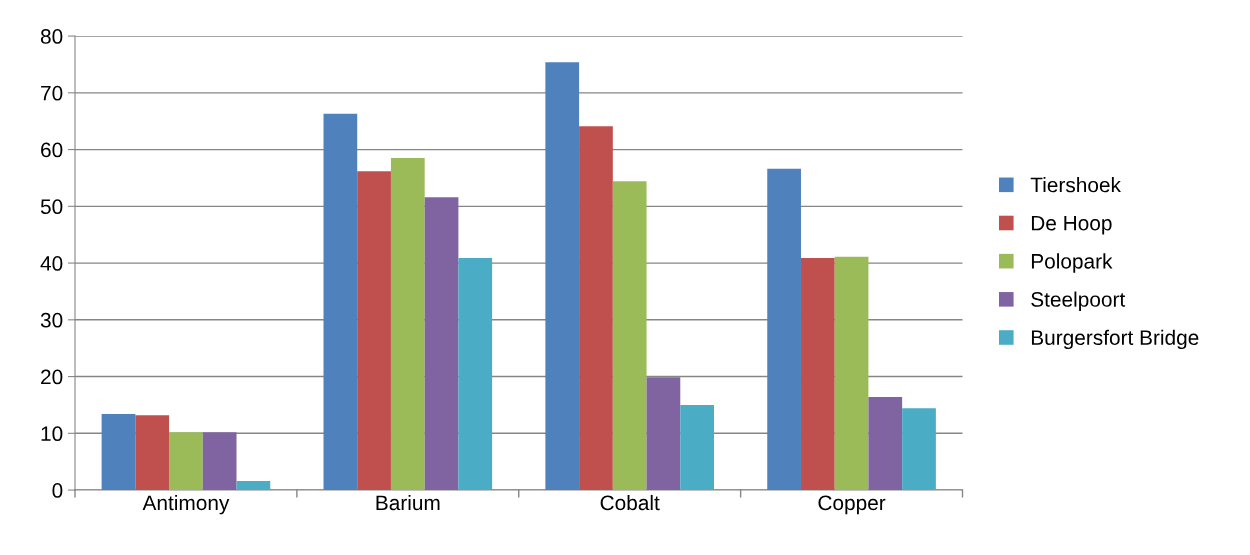 The image size is (1250, 555). What do you see at coordinates (1071, 225) in the screenshot?
I see `legend-label: De Hoop` at bounding box center [1071, 225].